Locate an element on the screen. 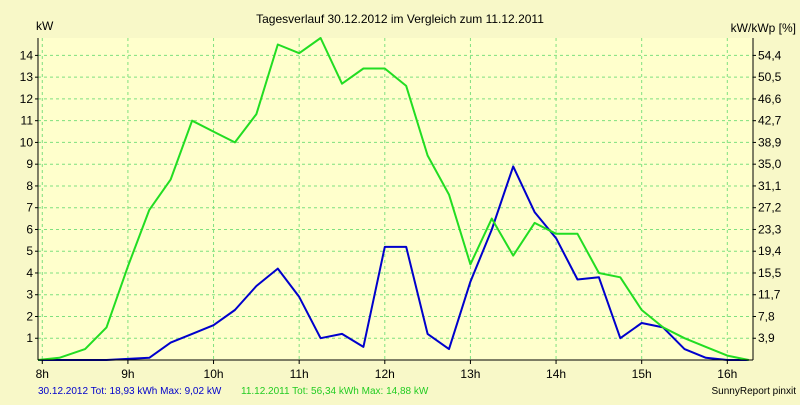 The height and width of the screenshot is (405, 800). y-right-tick-label: 23,3 is located at coordinates (770, 229).